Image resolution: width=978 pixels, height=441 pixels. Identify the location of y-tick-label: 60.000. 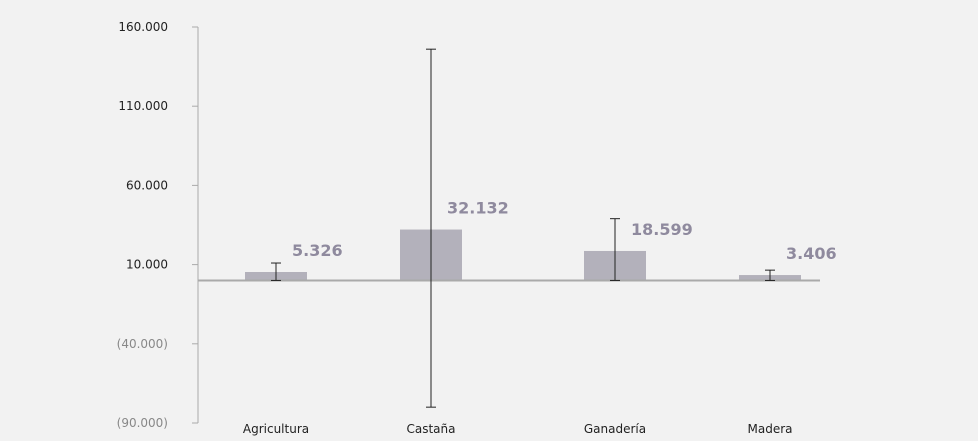
(147, 185).